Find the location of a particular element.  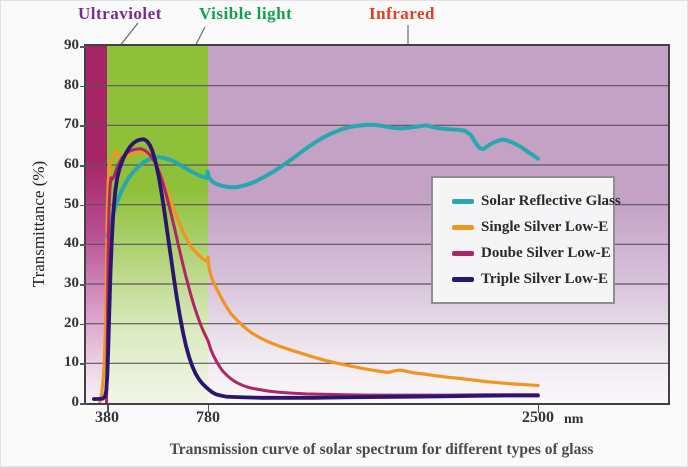

ultraviolet-band is located at coordinates (96, 224).